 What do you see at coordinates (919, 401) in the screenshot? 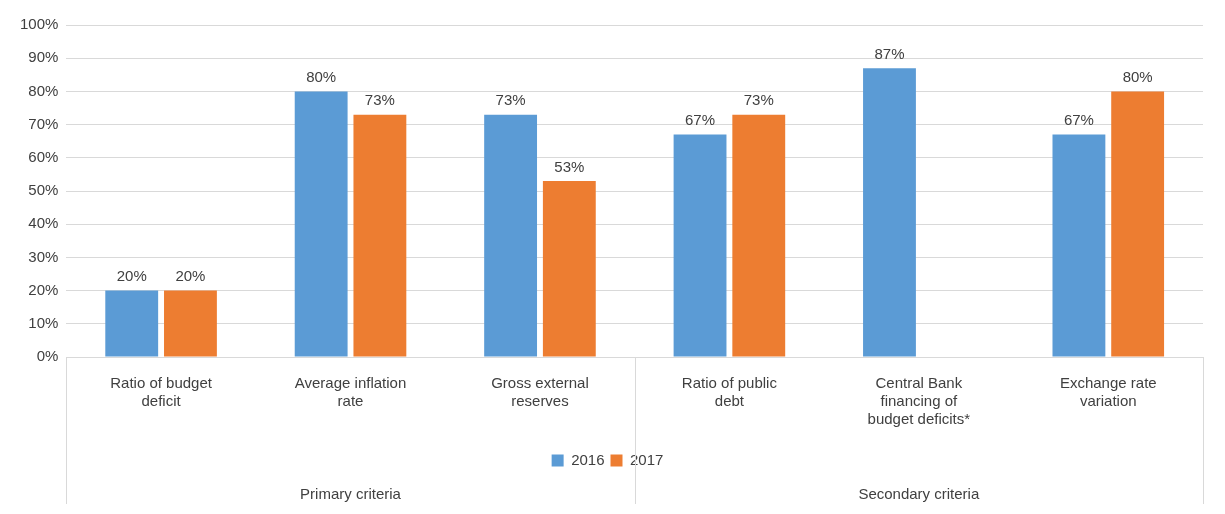
I see `x-tick-label: Central Bank financing of budget deficits*` at bounding box center [919, 401].